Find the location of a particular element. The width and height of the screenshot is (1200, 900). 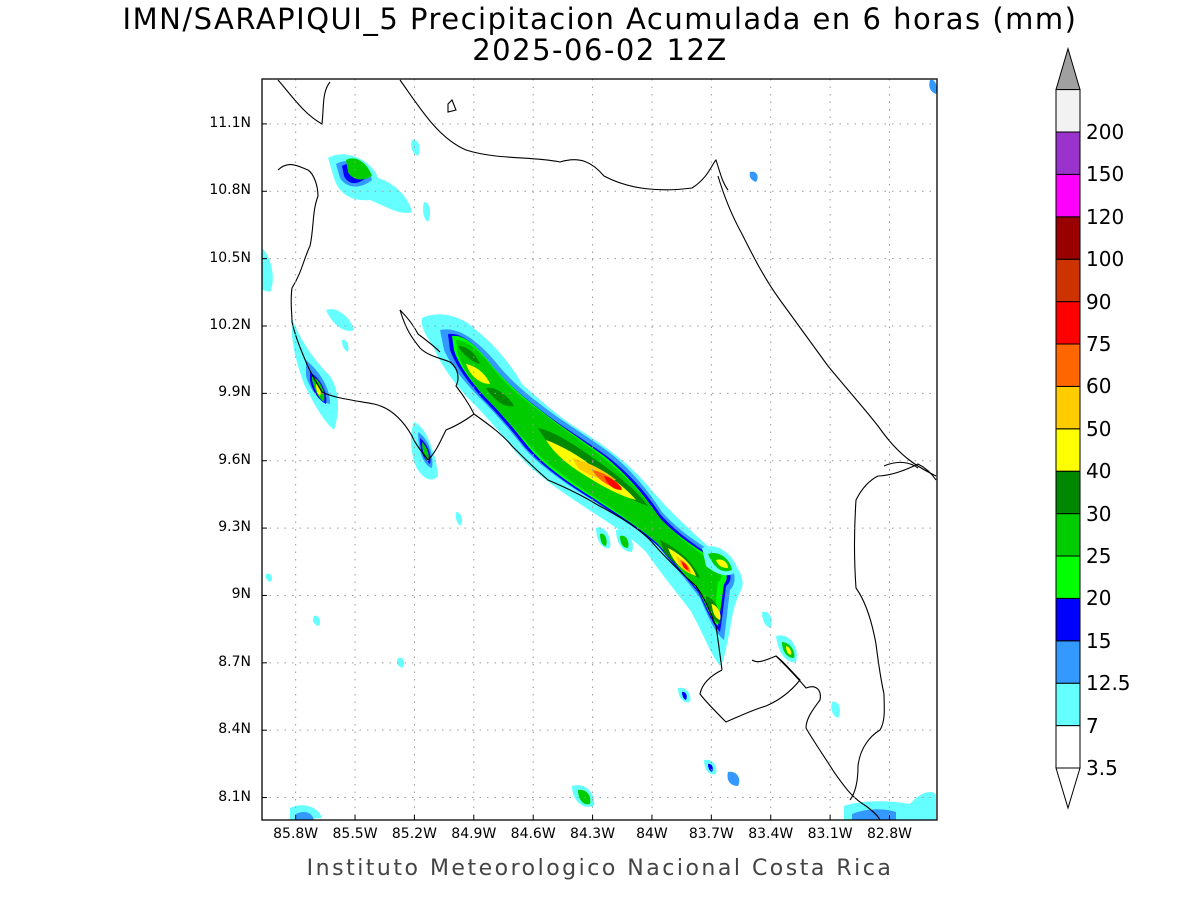

nicoya-peninsula-coast is located at coordinates (367, 411).